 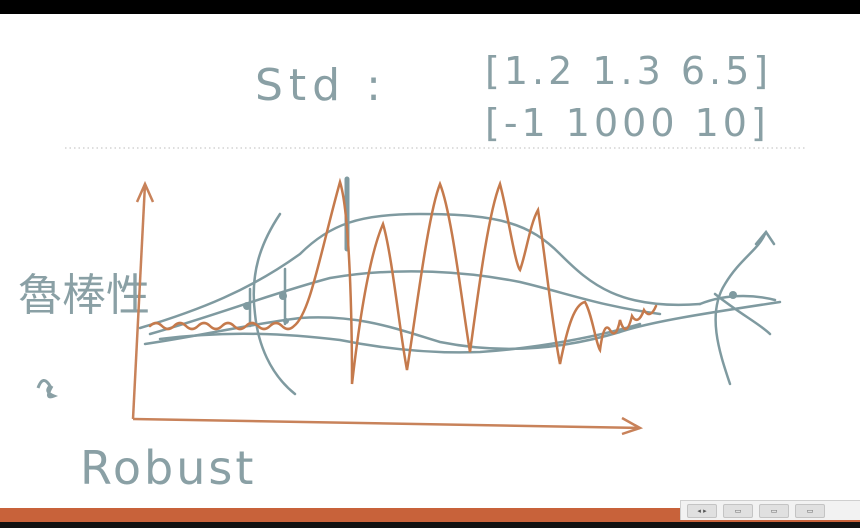 What do you see at coordinates (737, 300) in the screenshot?
I see `tail-curve` at bounding box center [737, 300].